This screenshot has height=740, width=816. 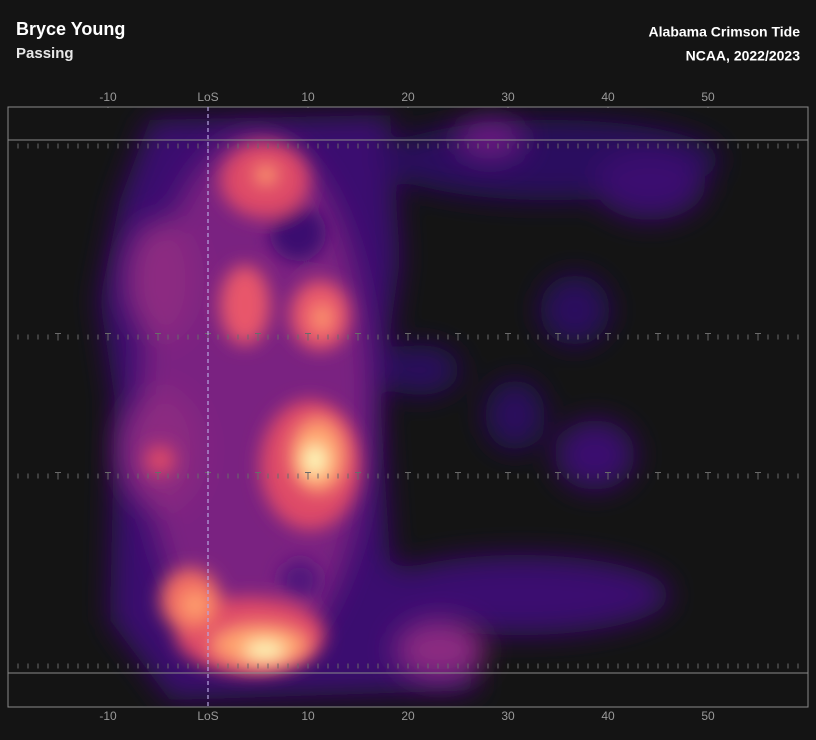 I want to click on team: Alabama Crimson Tide, so click(x=725, y=32).